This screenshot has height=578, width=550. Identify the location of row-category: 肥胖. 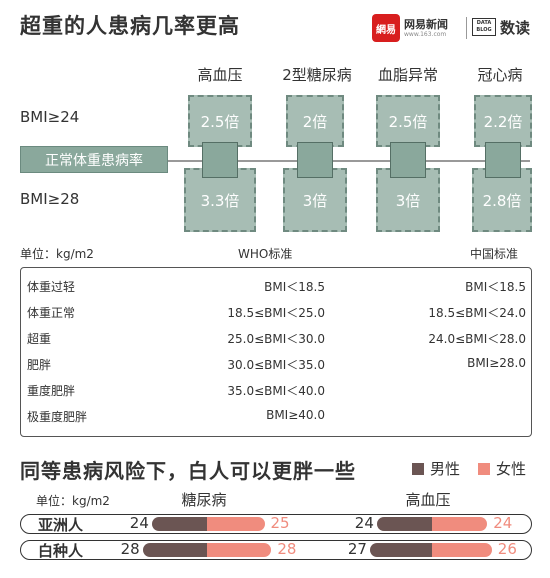
(39, 365).